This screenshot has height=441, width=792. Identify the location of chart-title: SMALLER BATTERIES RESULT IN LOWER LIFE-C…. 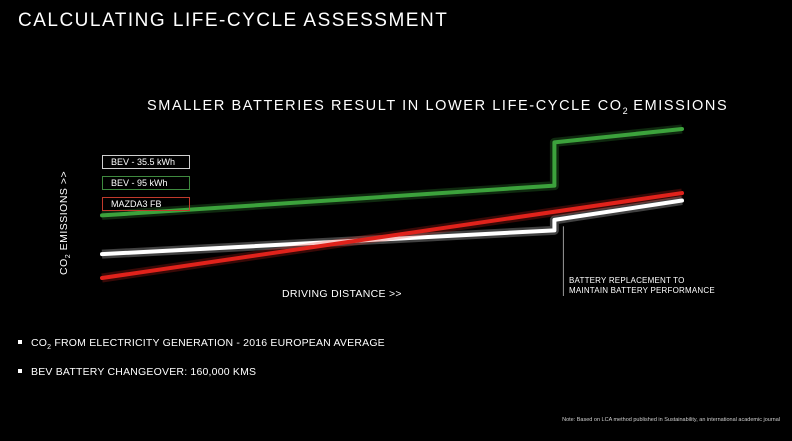
(437, 107).